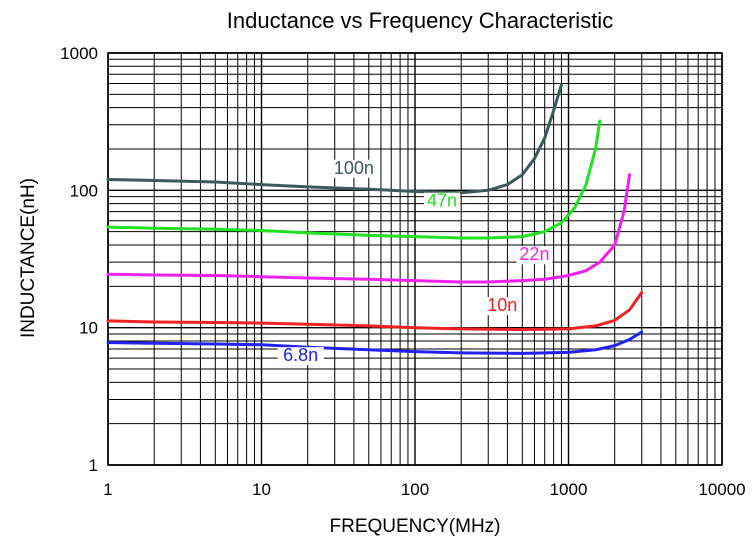 Image resolution: width=756 pixels, height=548 pixels. I want to click on series-label-100n: 100n, so click(354, 168).